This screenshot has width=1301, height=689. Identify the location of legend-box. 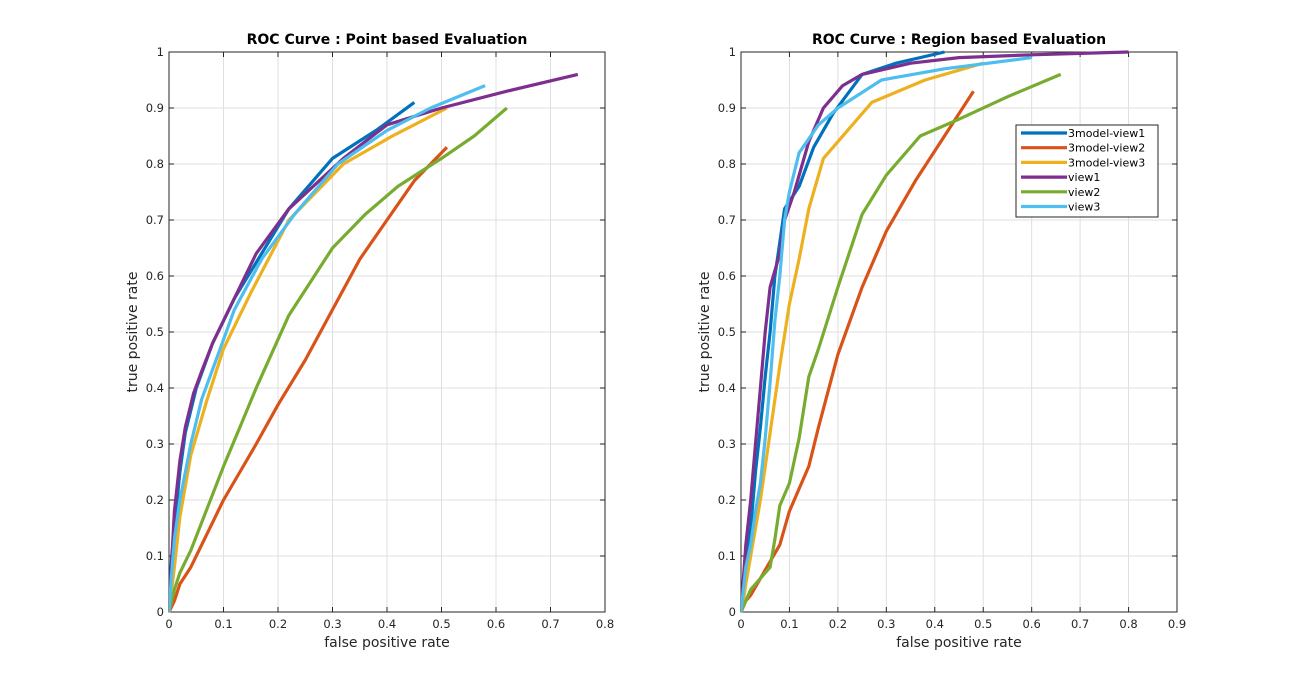
(1087, 171).